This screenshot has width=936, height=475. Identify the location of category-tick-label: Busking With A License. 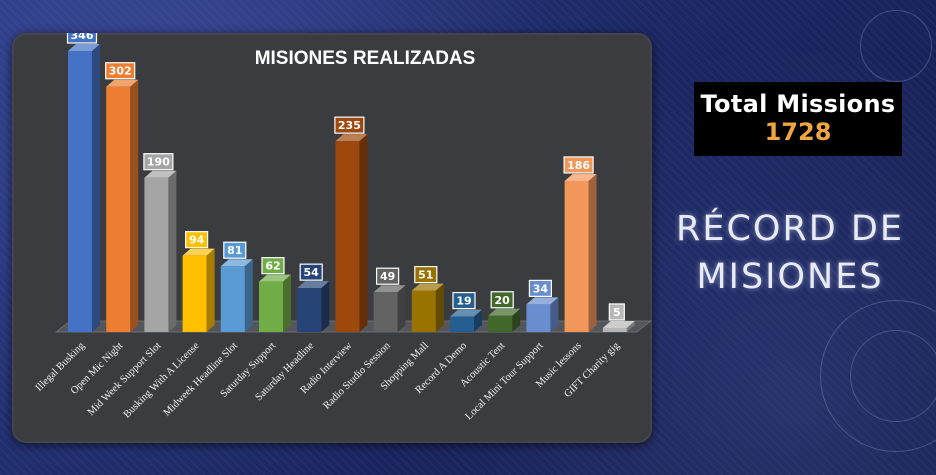
(162, 380).